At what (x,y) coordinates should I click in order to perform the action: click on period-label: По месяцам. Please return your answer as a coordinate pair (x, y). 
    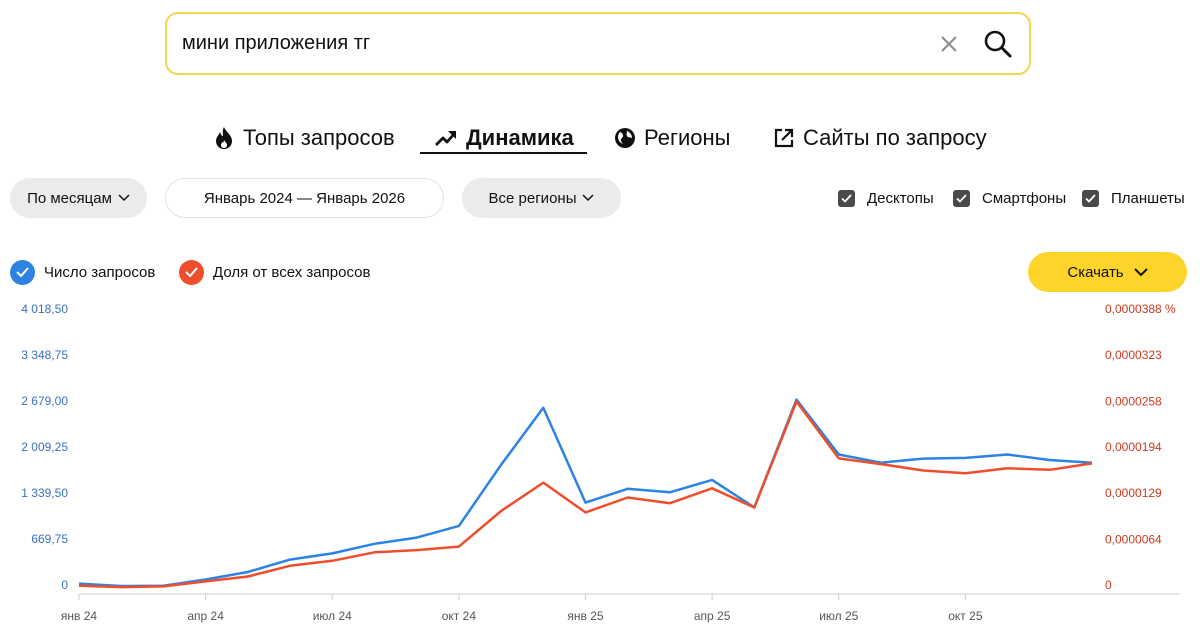
    Looking at the image, I should click on (69, 198).